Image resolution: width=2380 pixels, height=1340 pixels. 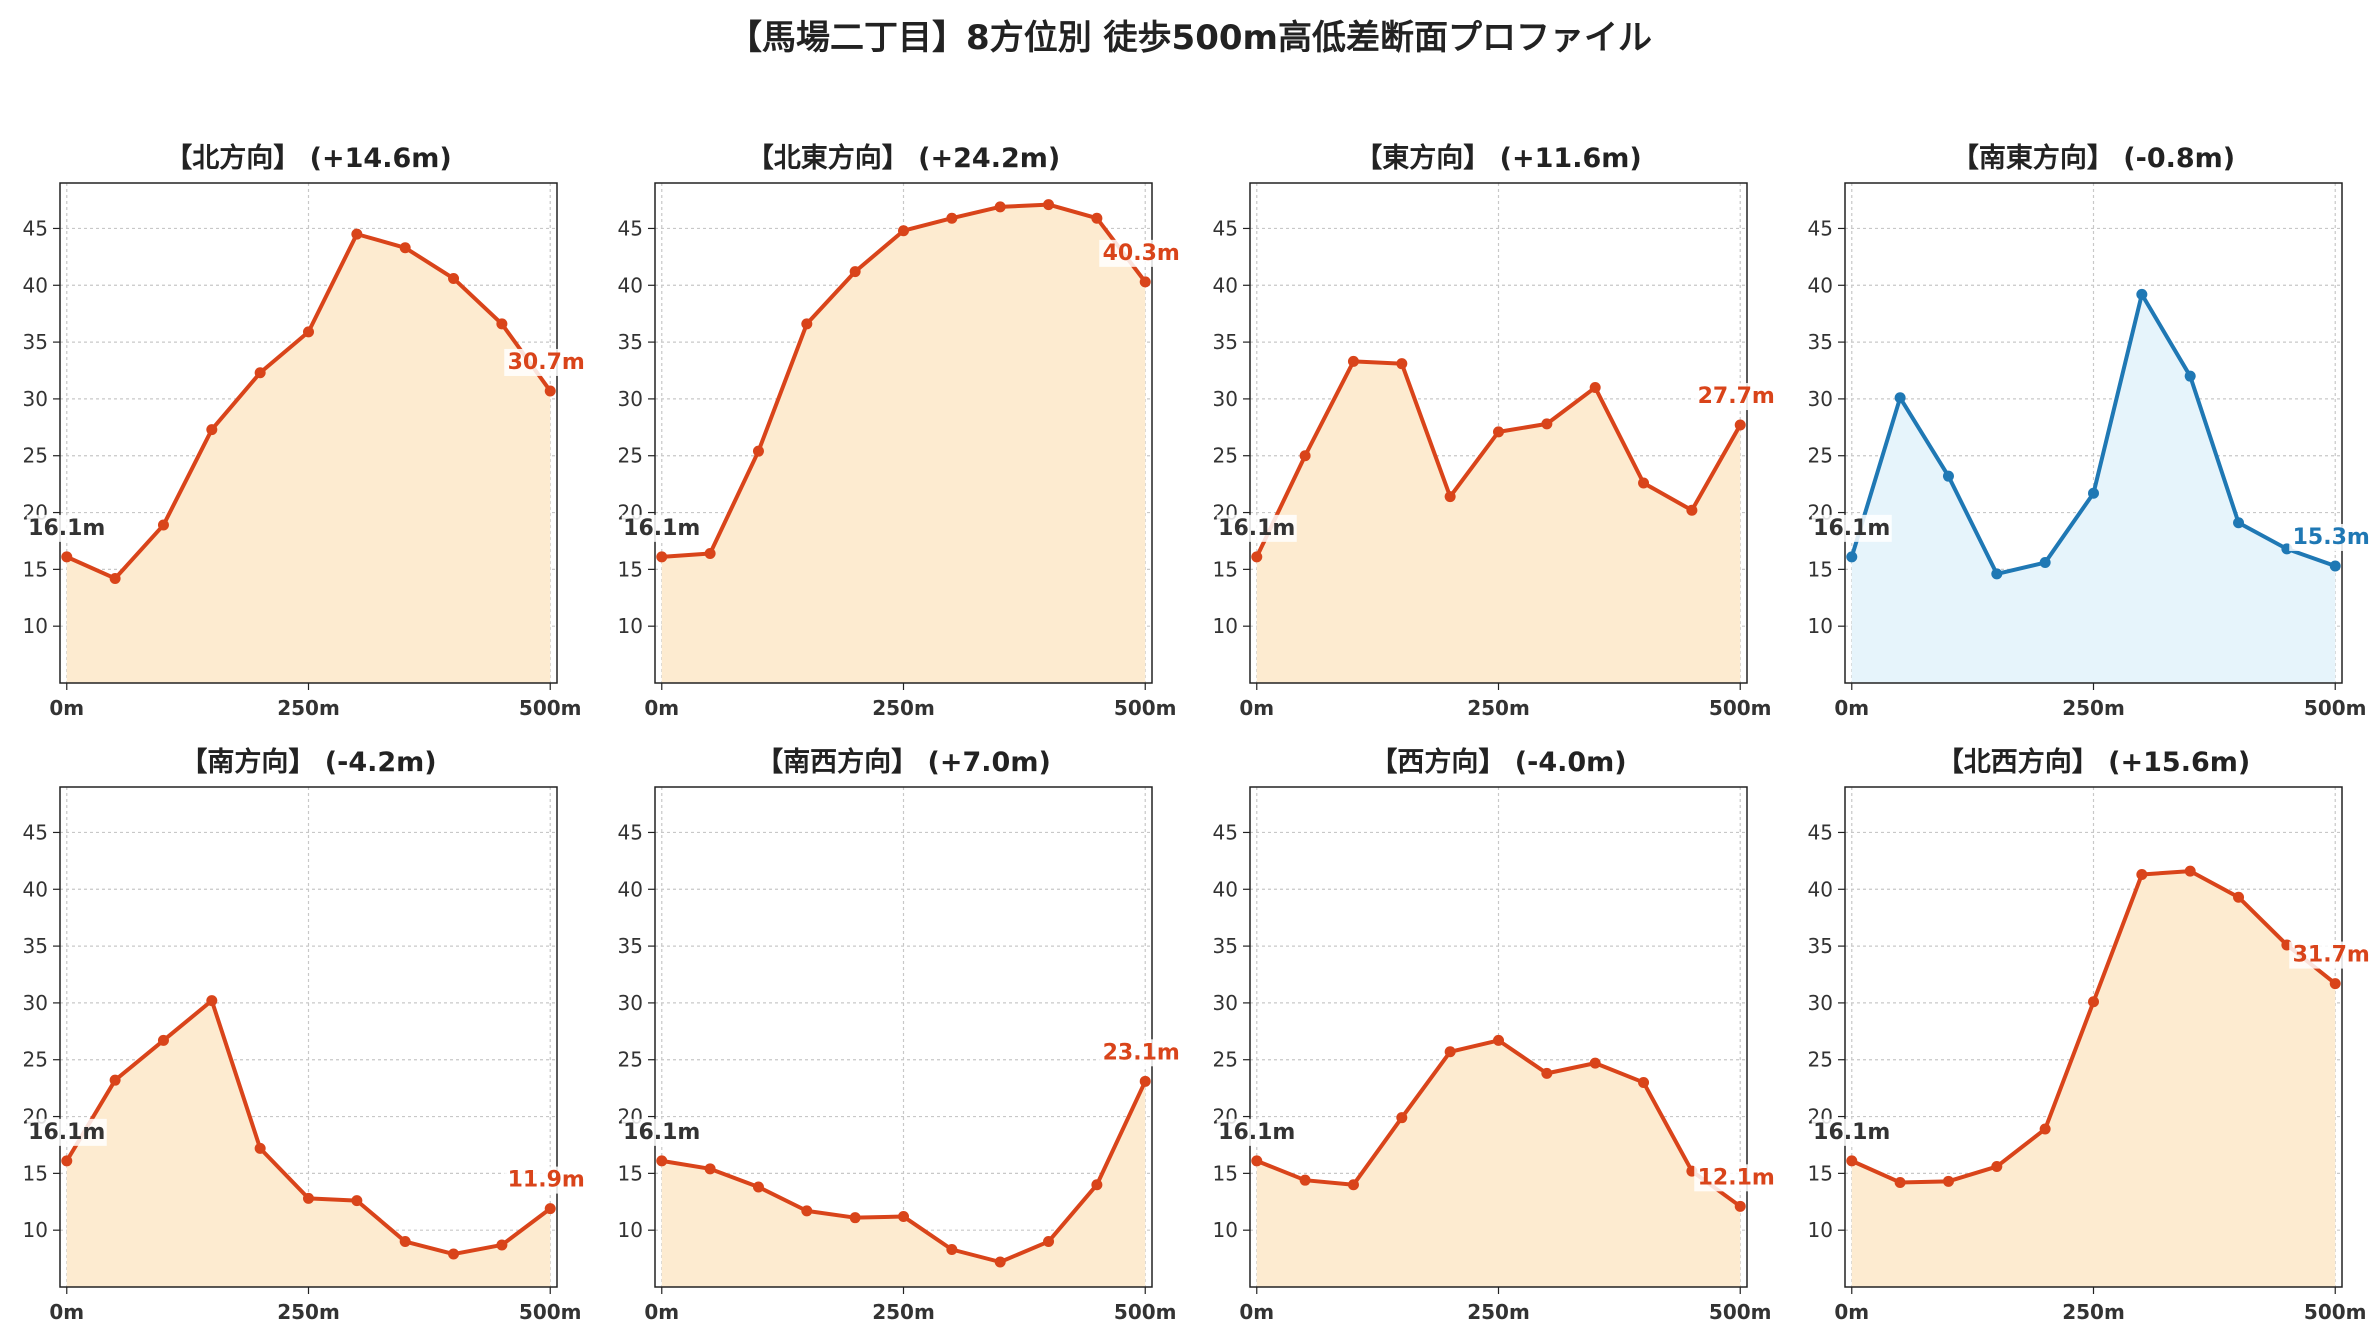 What do you see at coordinates (2093, 708) in the screenshot?
I see `x-tick-label: 250m` at bounding box center [2093, 708].